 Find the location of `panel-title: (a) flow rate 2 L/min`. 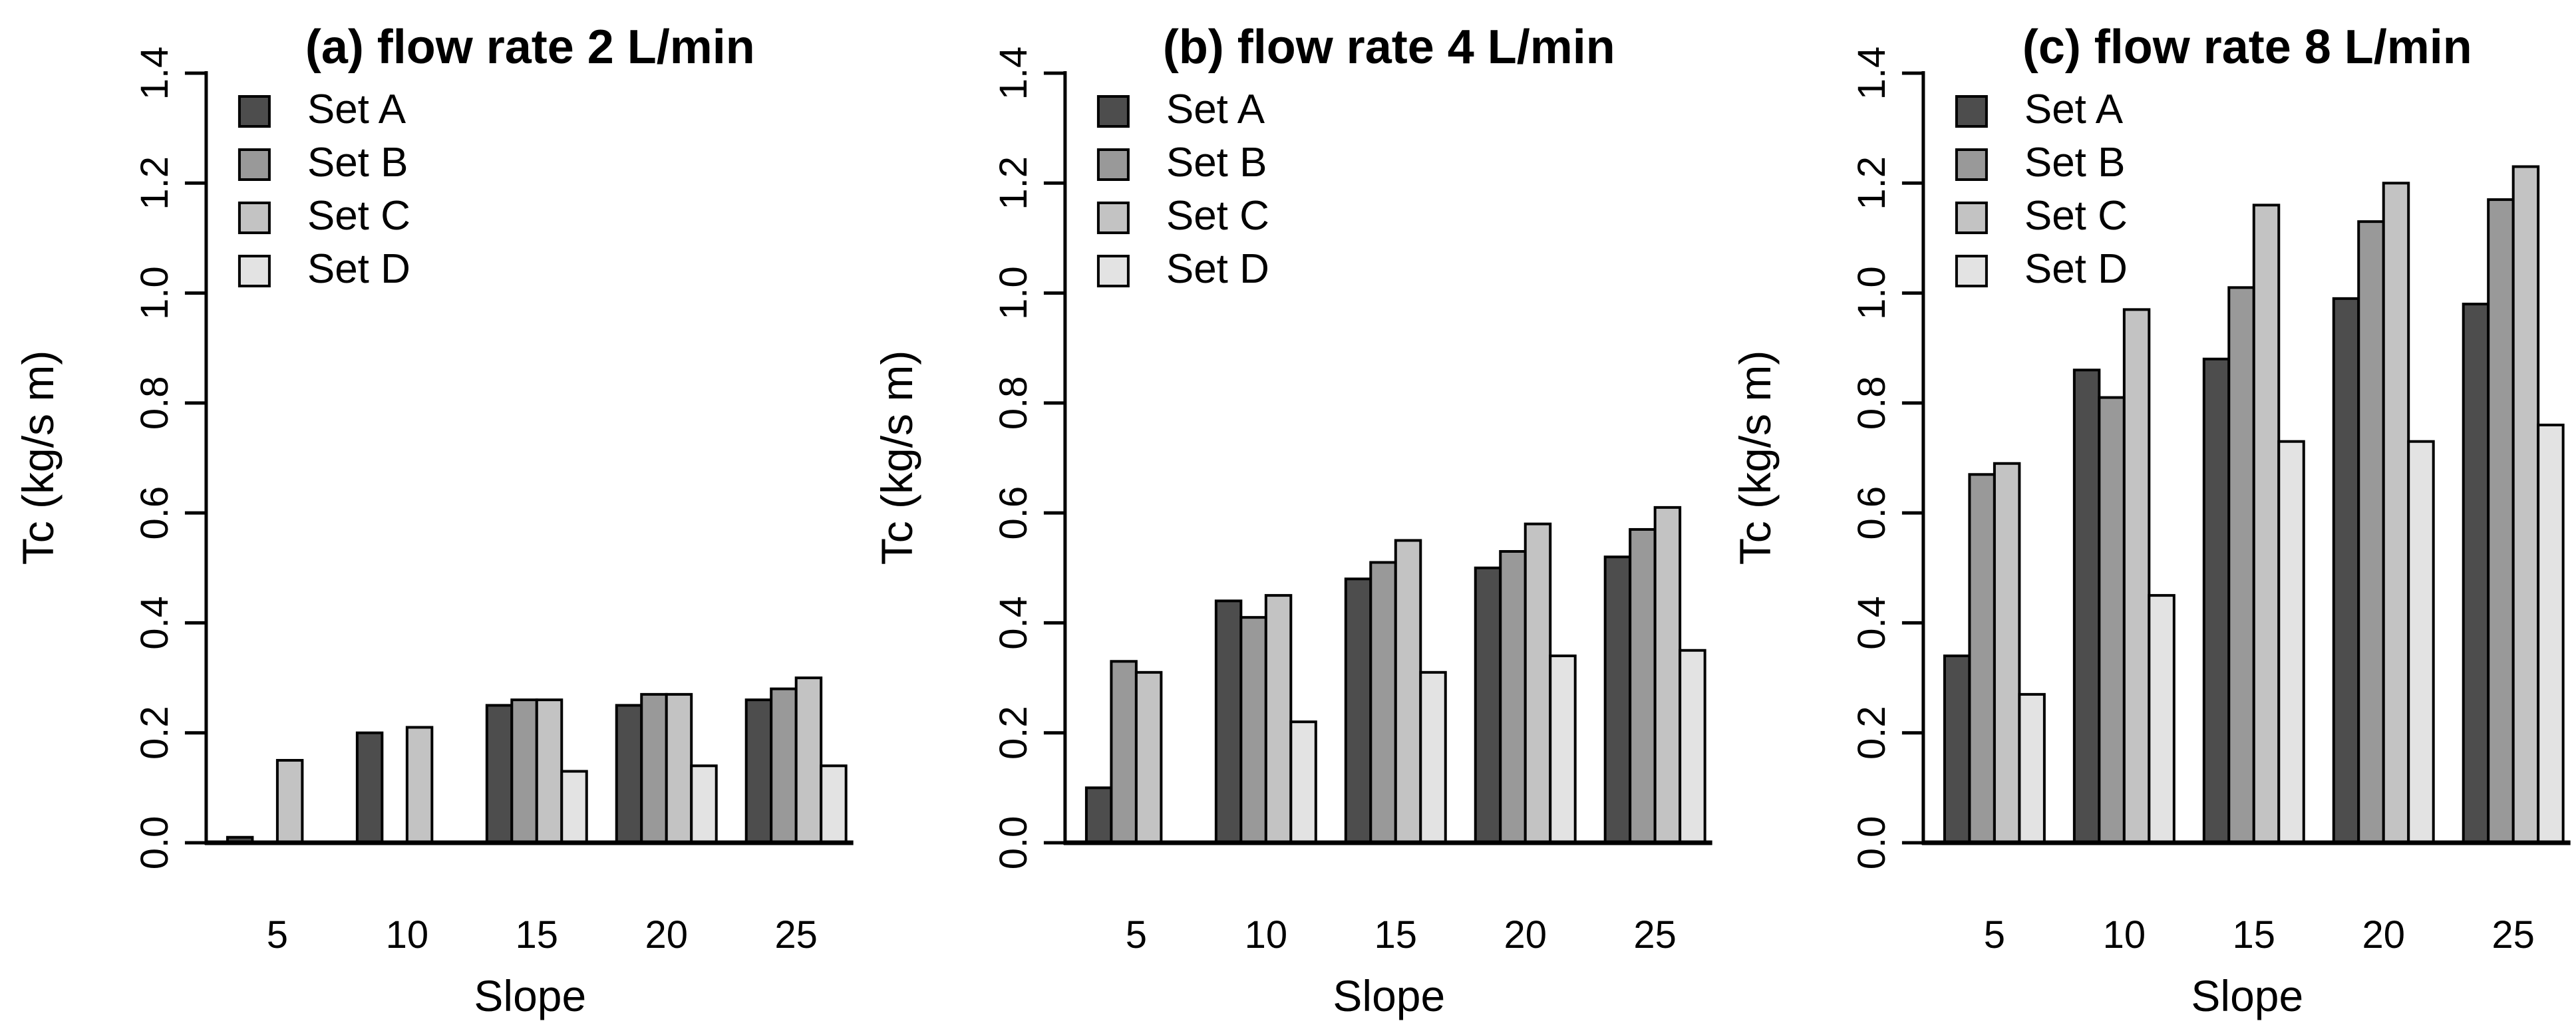

panel-title: (a) flow rate 2 L/min is located at coordinates (530, 48).